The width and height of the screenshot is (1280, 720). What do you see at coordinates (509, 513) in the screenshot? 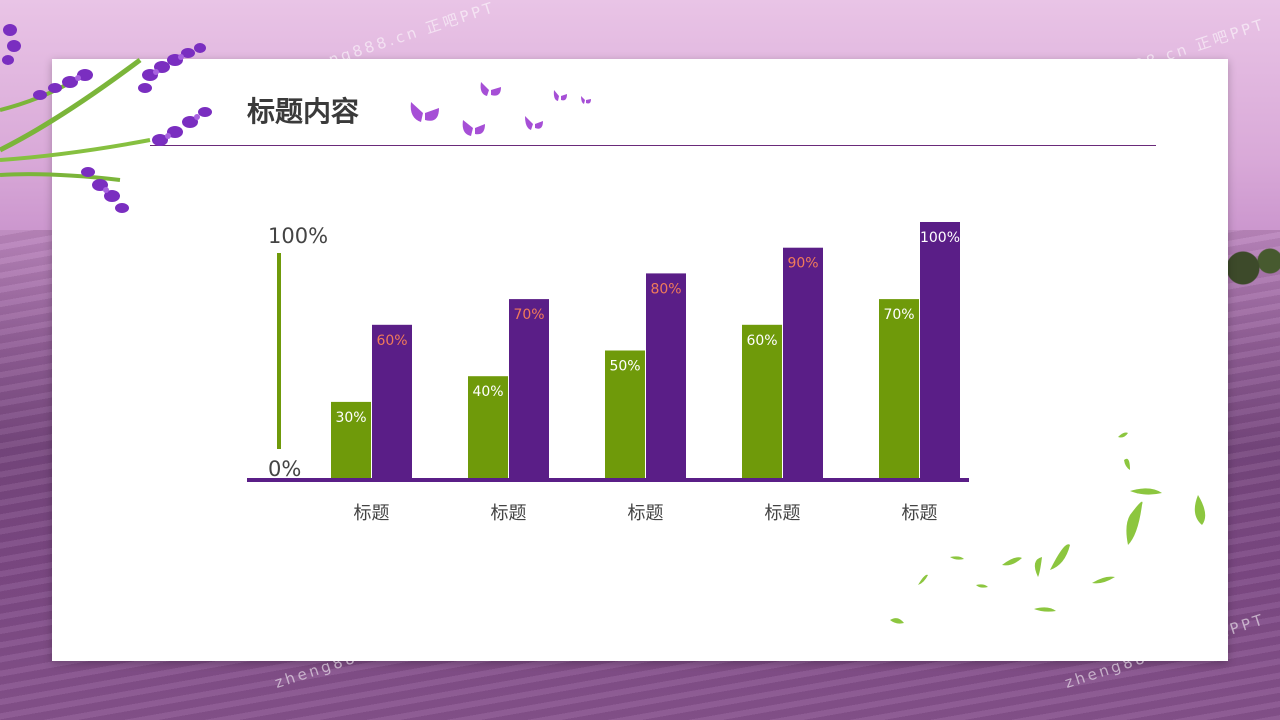
I see `category-label-2: 标题` at bounding box center [509, 513].